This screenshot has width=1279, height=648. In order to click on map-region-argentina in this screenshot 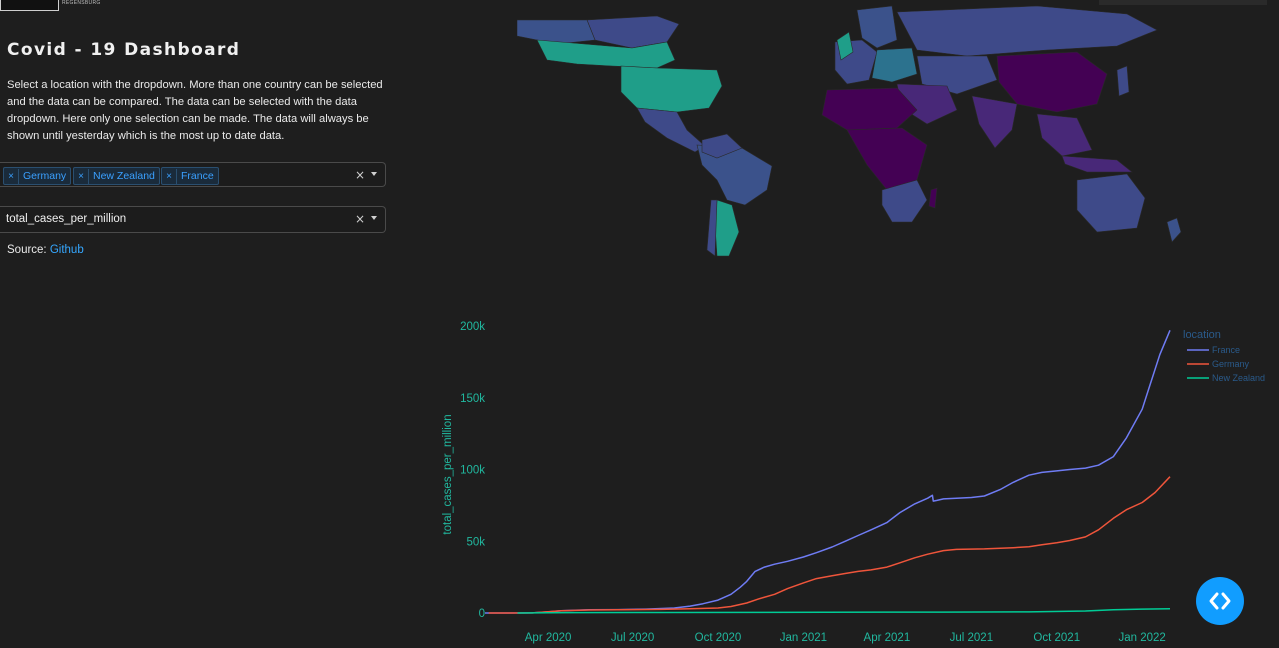, I will do `click(727, 228)`.